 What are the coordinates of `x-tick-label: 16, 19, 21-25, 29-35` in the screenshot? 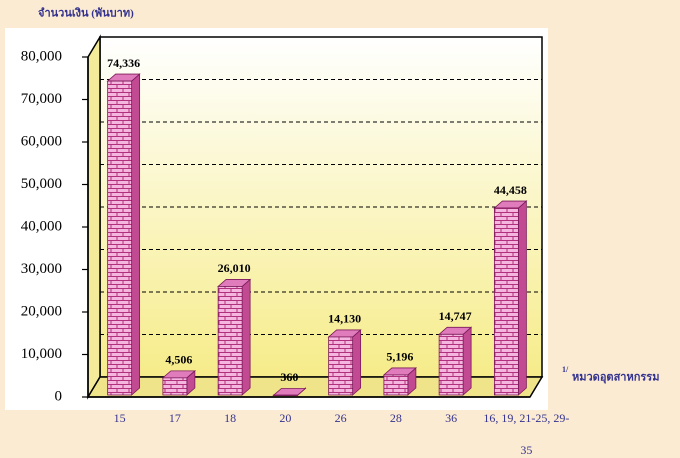 It's located at (526, 434).